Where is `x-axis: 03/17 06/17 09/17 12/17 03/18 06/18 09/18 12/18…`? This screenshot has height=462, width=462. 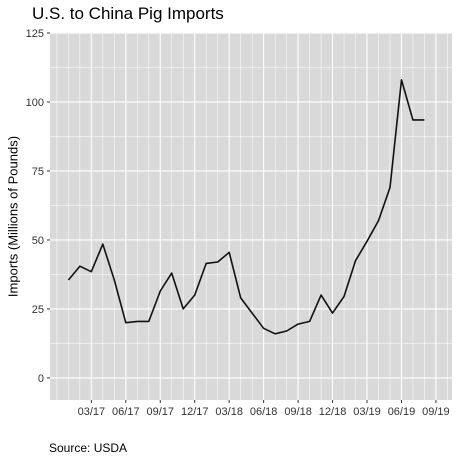 x-axis: 03/17 06/17 09/17 12/17 03/18 06/18 09/18 12/18… is located at coordinates (264, 409).